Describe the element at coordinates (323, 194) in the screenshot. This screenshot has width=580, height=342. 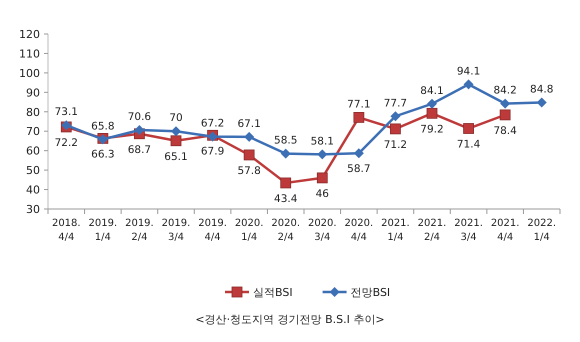
I see `data-label: 46` at that location.